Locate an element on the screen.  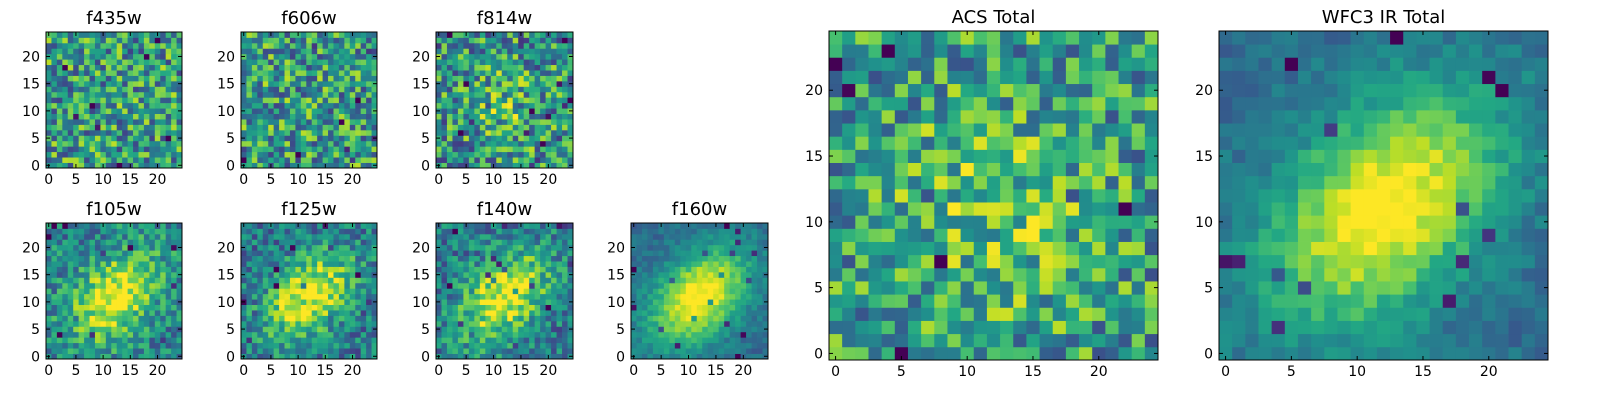
panel-title: f160w is located at coordinates (699, 209).